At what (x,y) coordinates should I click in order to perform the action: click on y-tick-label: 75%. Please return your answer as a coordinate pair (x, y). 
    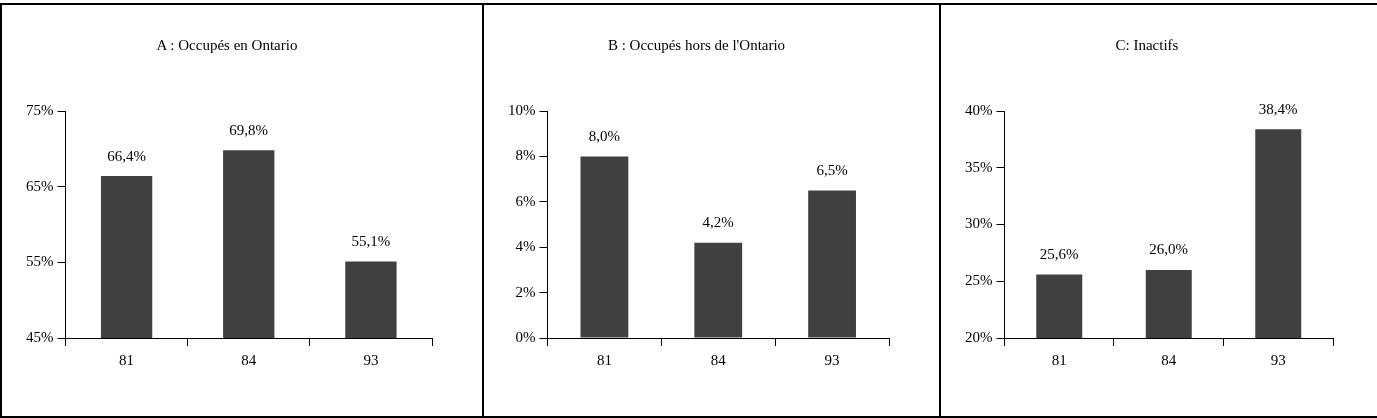
    Looking at the image, I should click on (40, 109).